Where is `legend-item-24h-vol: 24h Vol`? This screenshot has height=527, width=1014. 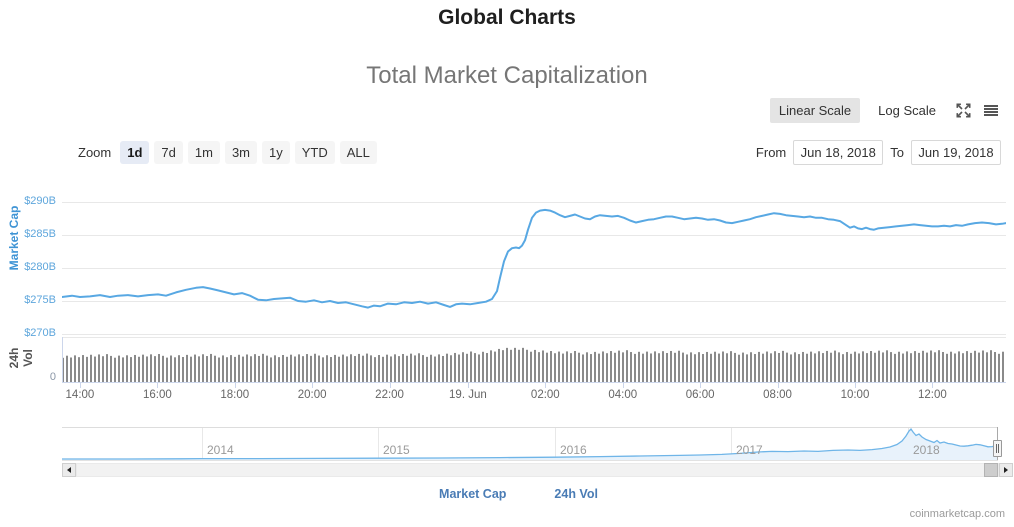
legend-item-24h-vol: 24h Vol is located at coordinates (567, 494).